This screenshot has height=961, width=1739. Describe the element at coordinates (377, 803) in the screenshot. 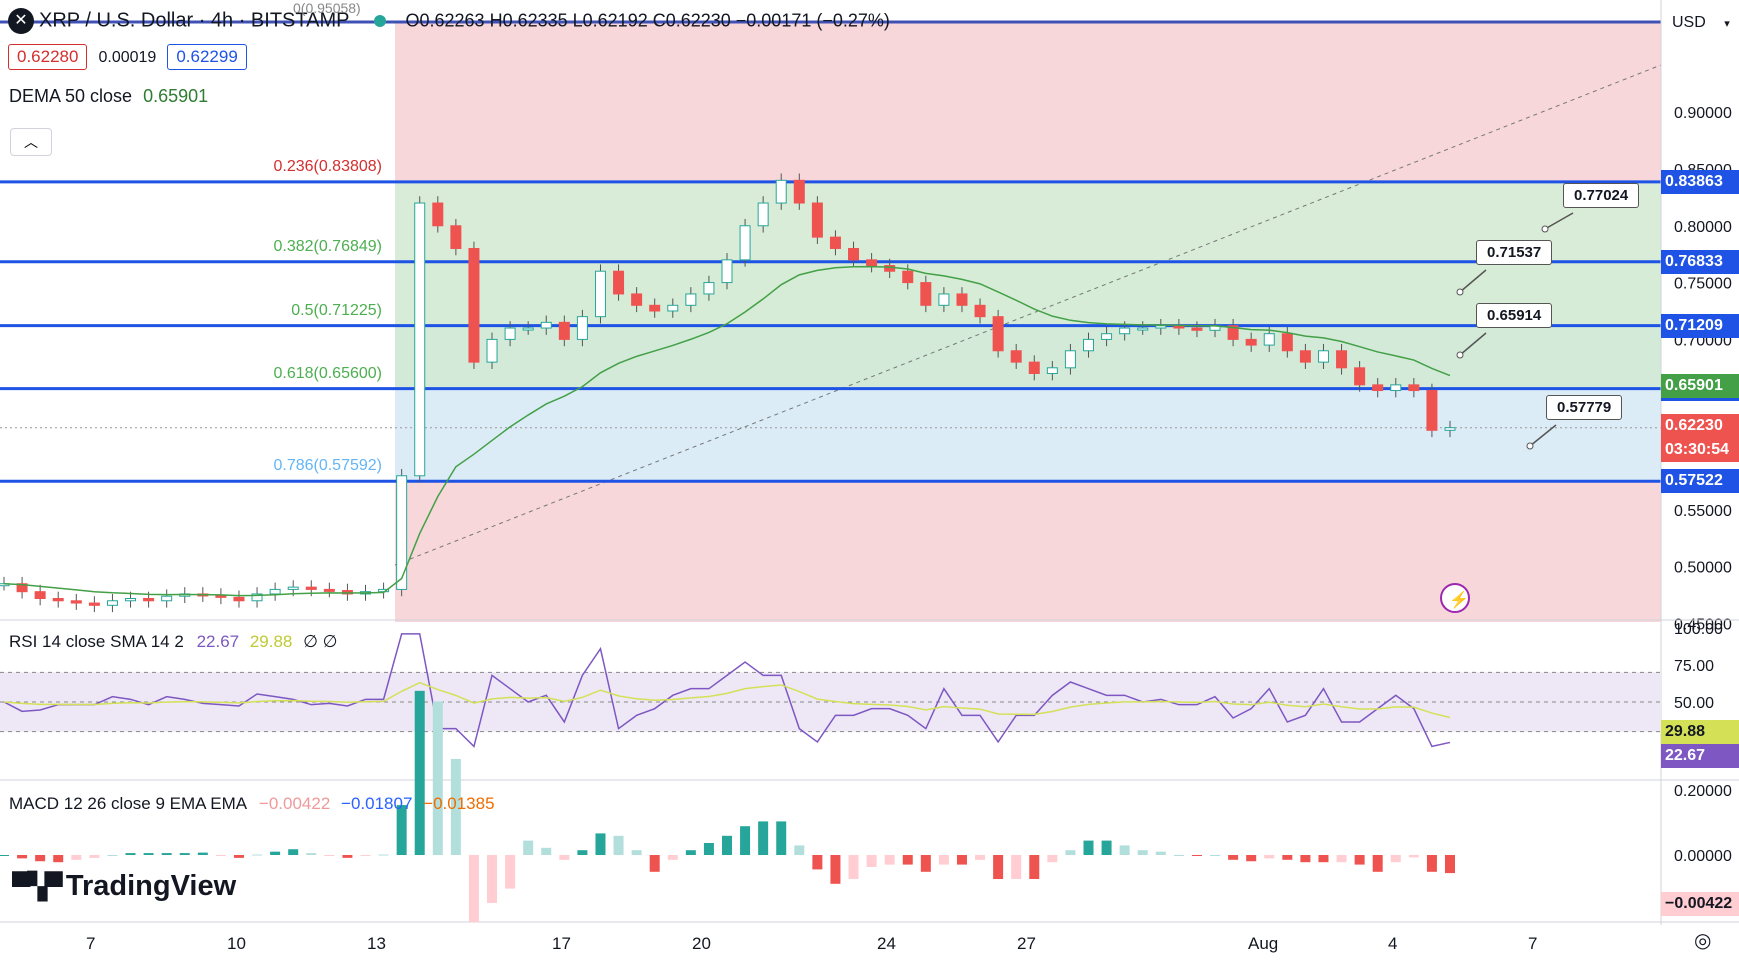

I see `macd-line-value: −0.01807` at that location.